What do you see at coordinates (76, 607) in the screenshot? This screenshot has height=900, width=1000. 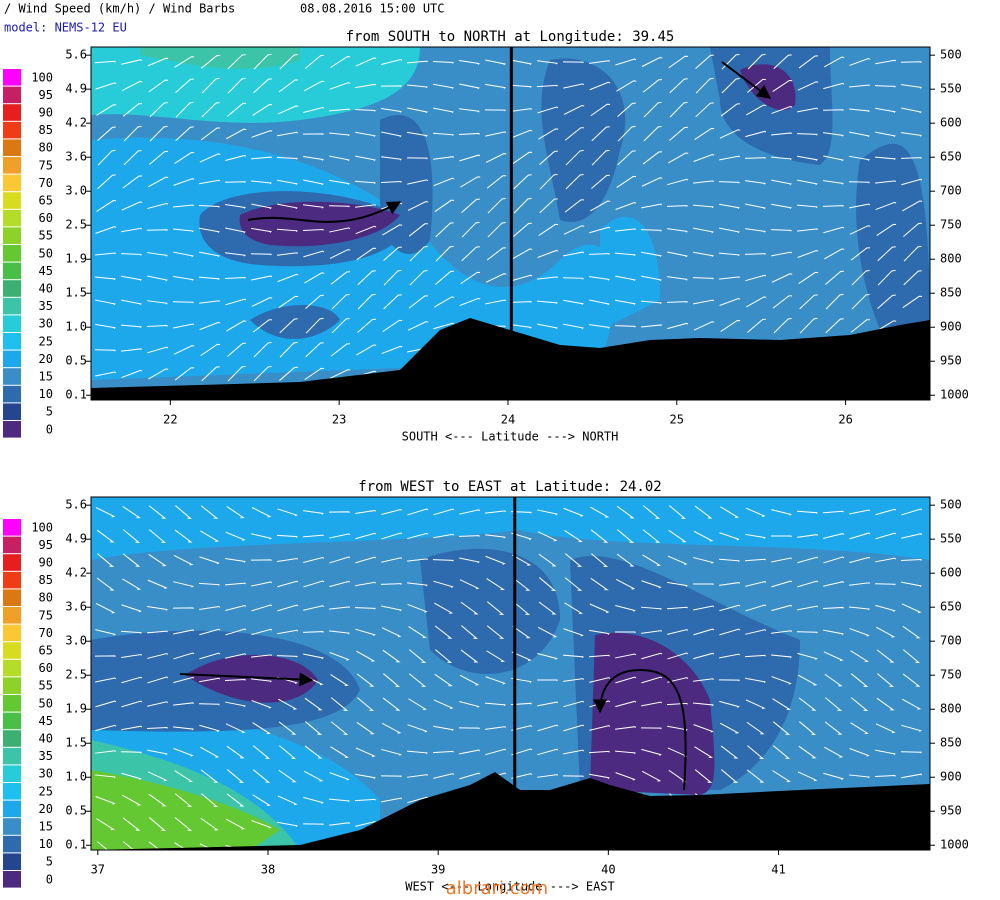 I see `height-label: 3.6` at bounding box center [76, 607].